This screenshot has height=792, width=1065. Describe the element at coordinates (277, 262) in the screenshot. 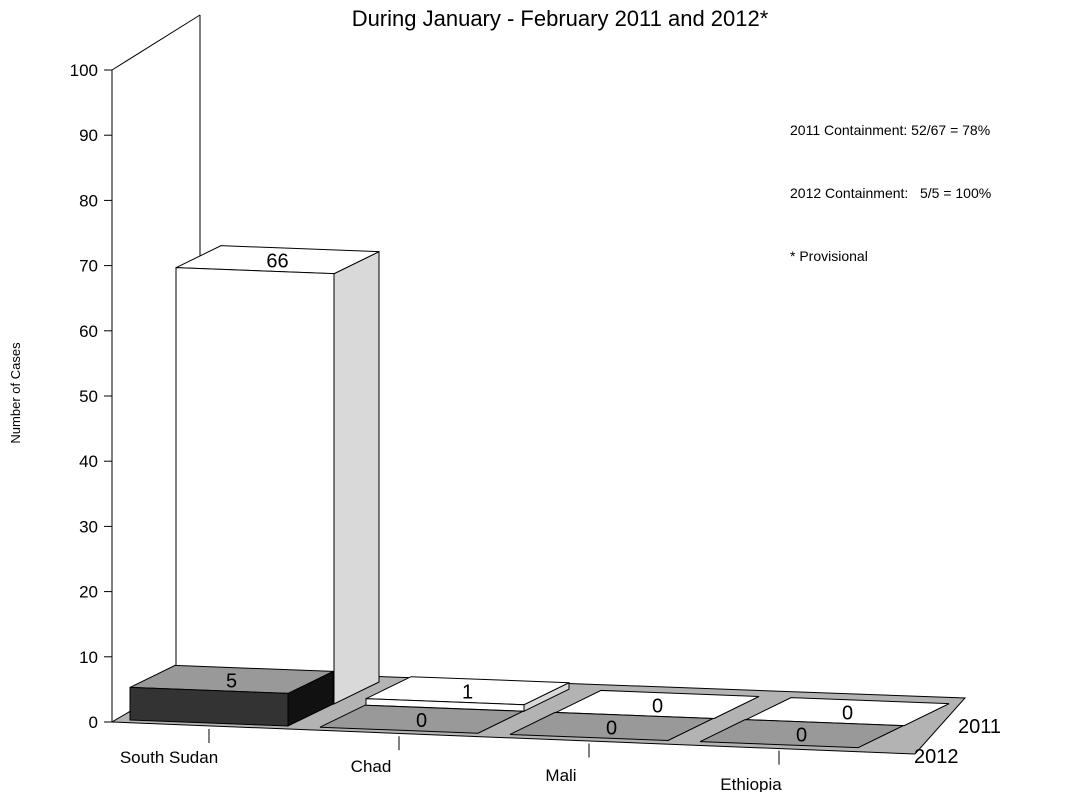

I see `data-label: 66` at that location.